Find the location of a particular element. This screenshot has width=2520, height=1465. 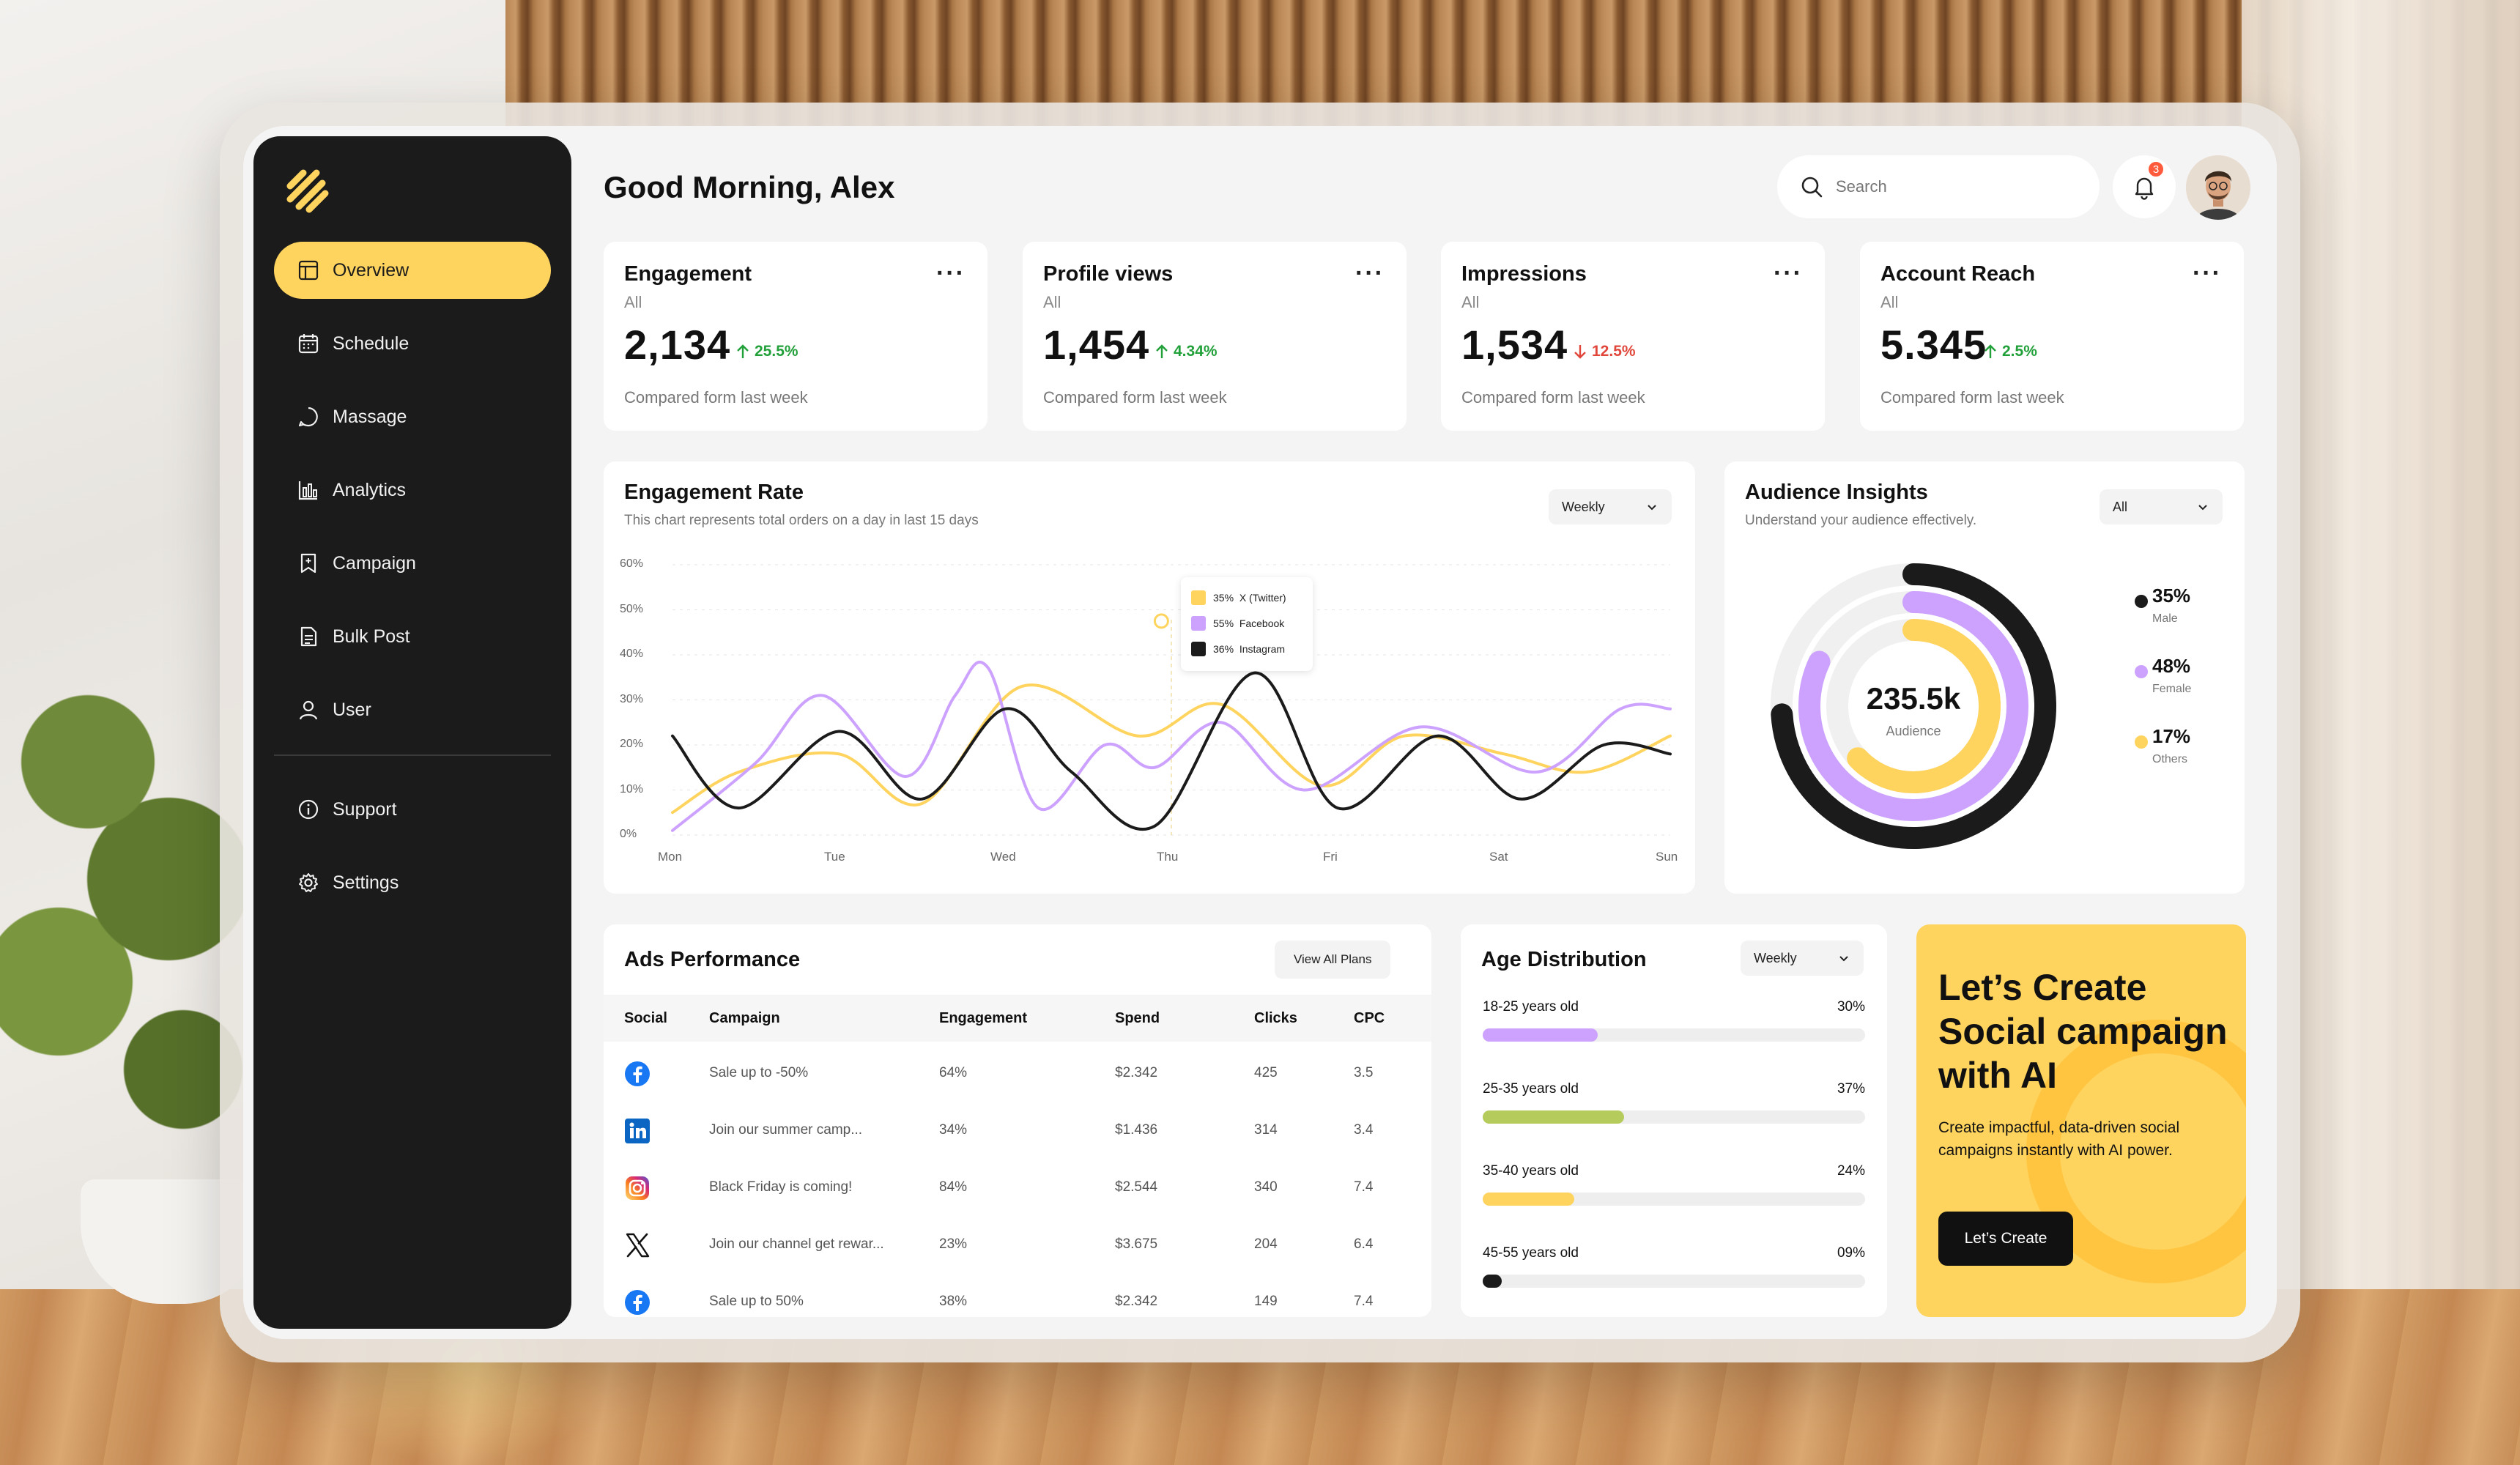

age-label: 35-40 years old is located at coordinates (1531, 1171).